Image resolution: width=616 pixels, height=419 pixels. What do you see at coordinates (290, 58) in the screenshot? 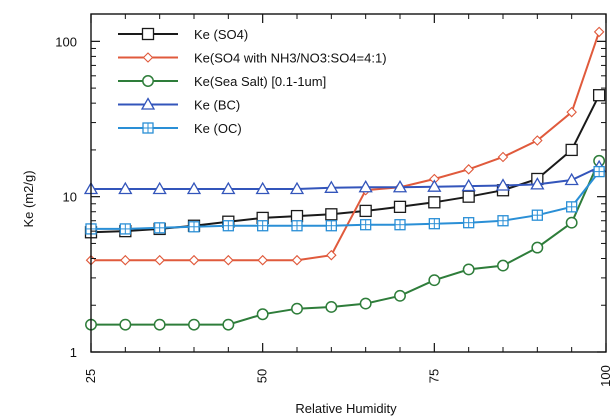
I see `legend-label: Ke(SO4 with NH3/NO3:SO4=4:1)` at bounding box center [290, 58].